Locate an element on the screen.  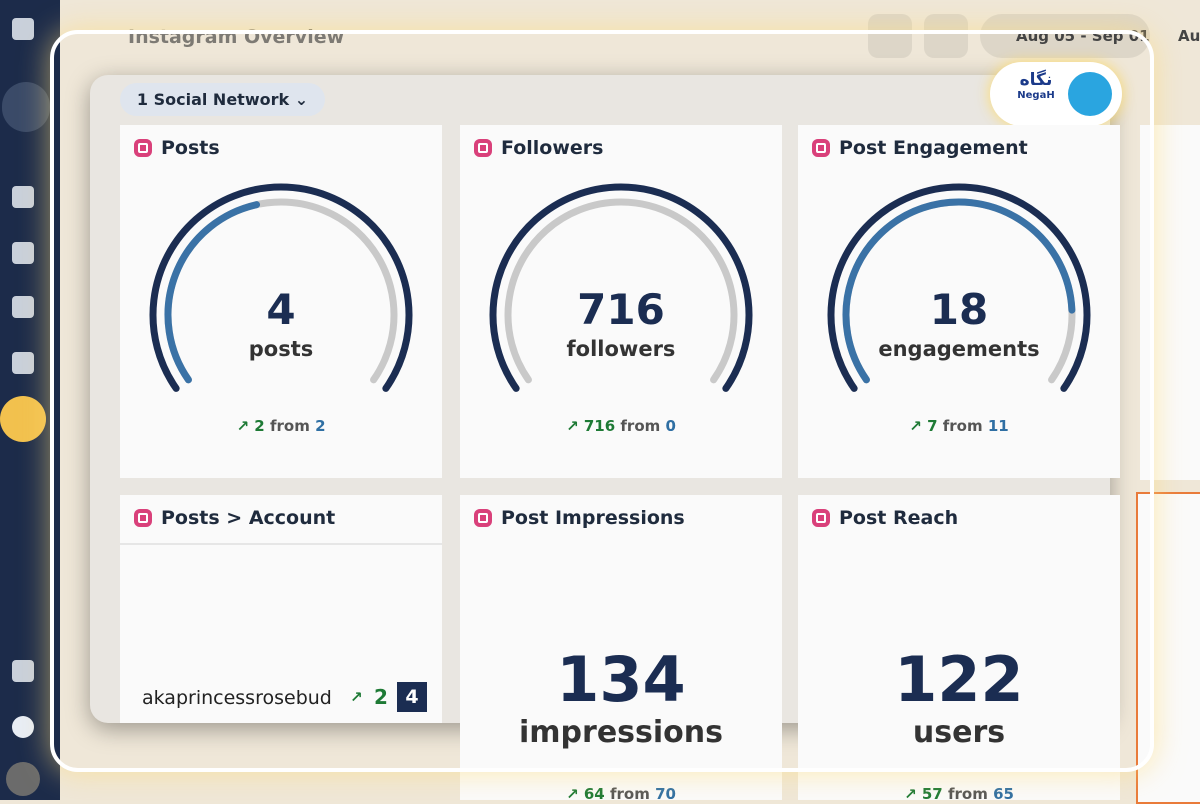
previous-value: 2 is located at coordinates (320, 426).